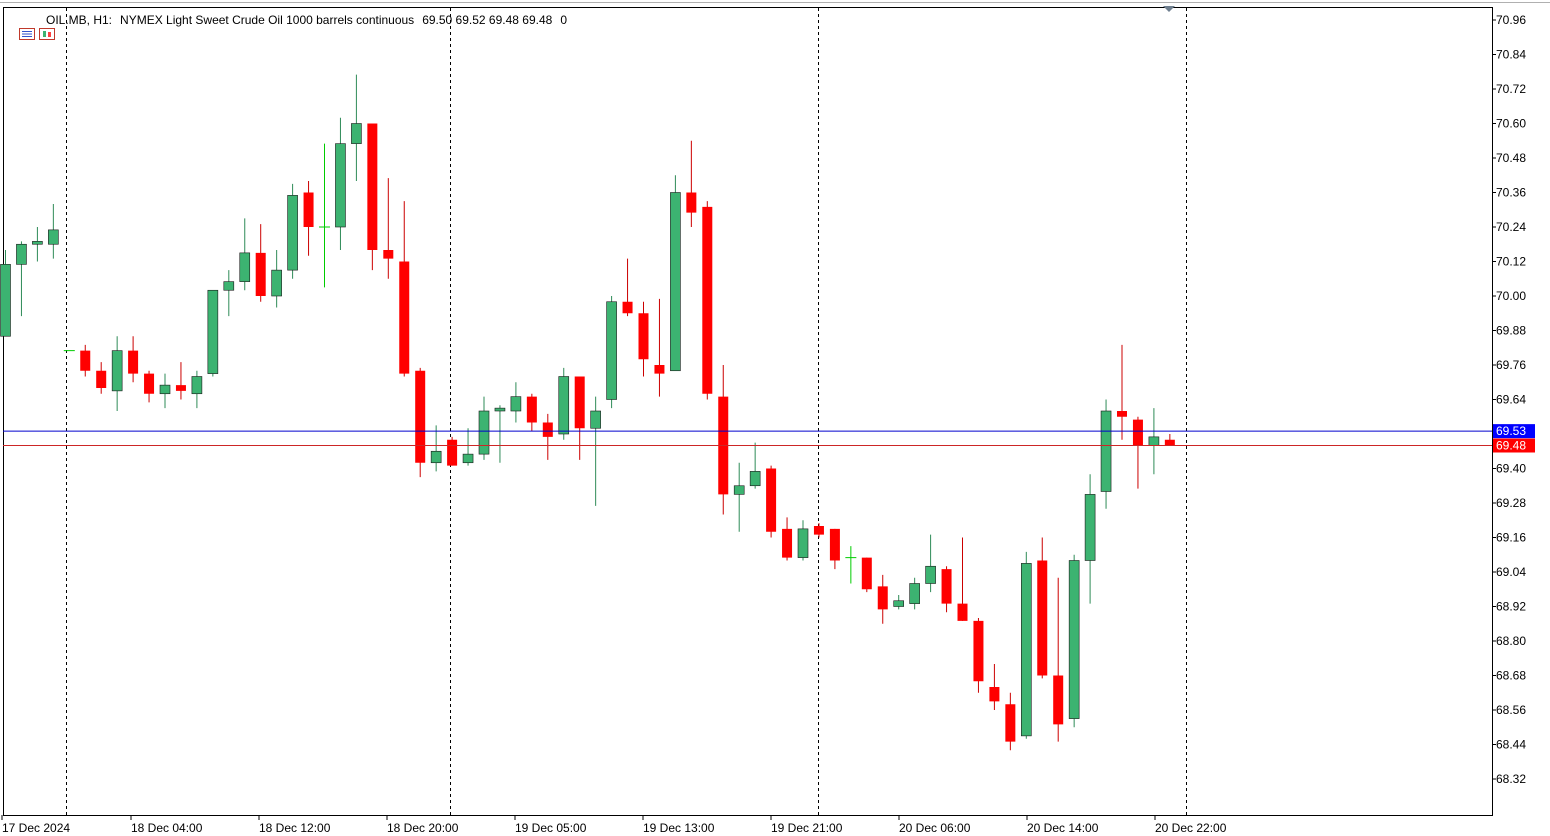 The image size is (1550, 836). I want to click on y-tick-label: 69.28, so click(1511, 503).